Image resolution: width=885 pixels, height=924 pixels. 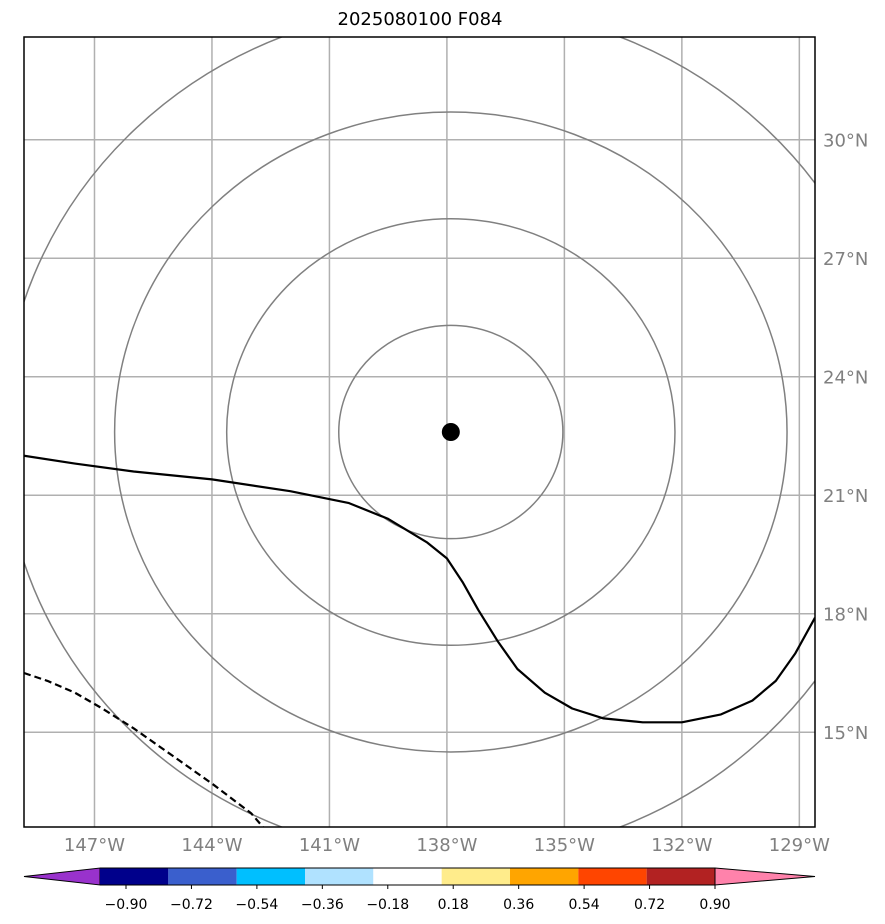 I want to click on colorbar-tick-label: 0.36, so click(x=518, y=905).